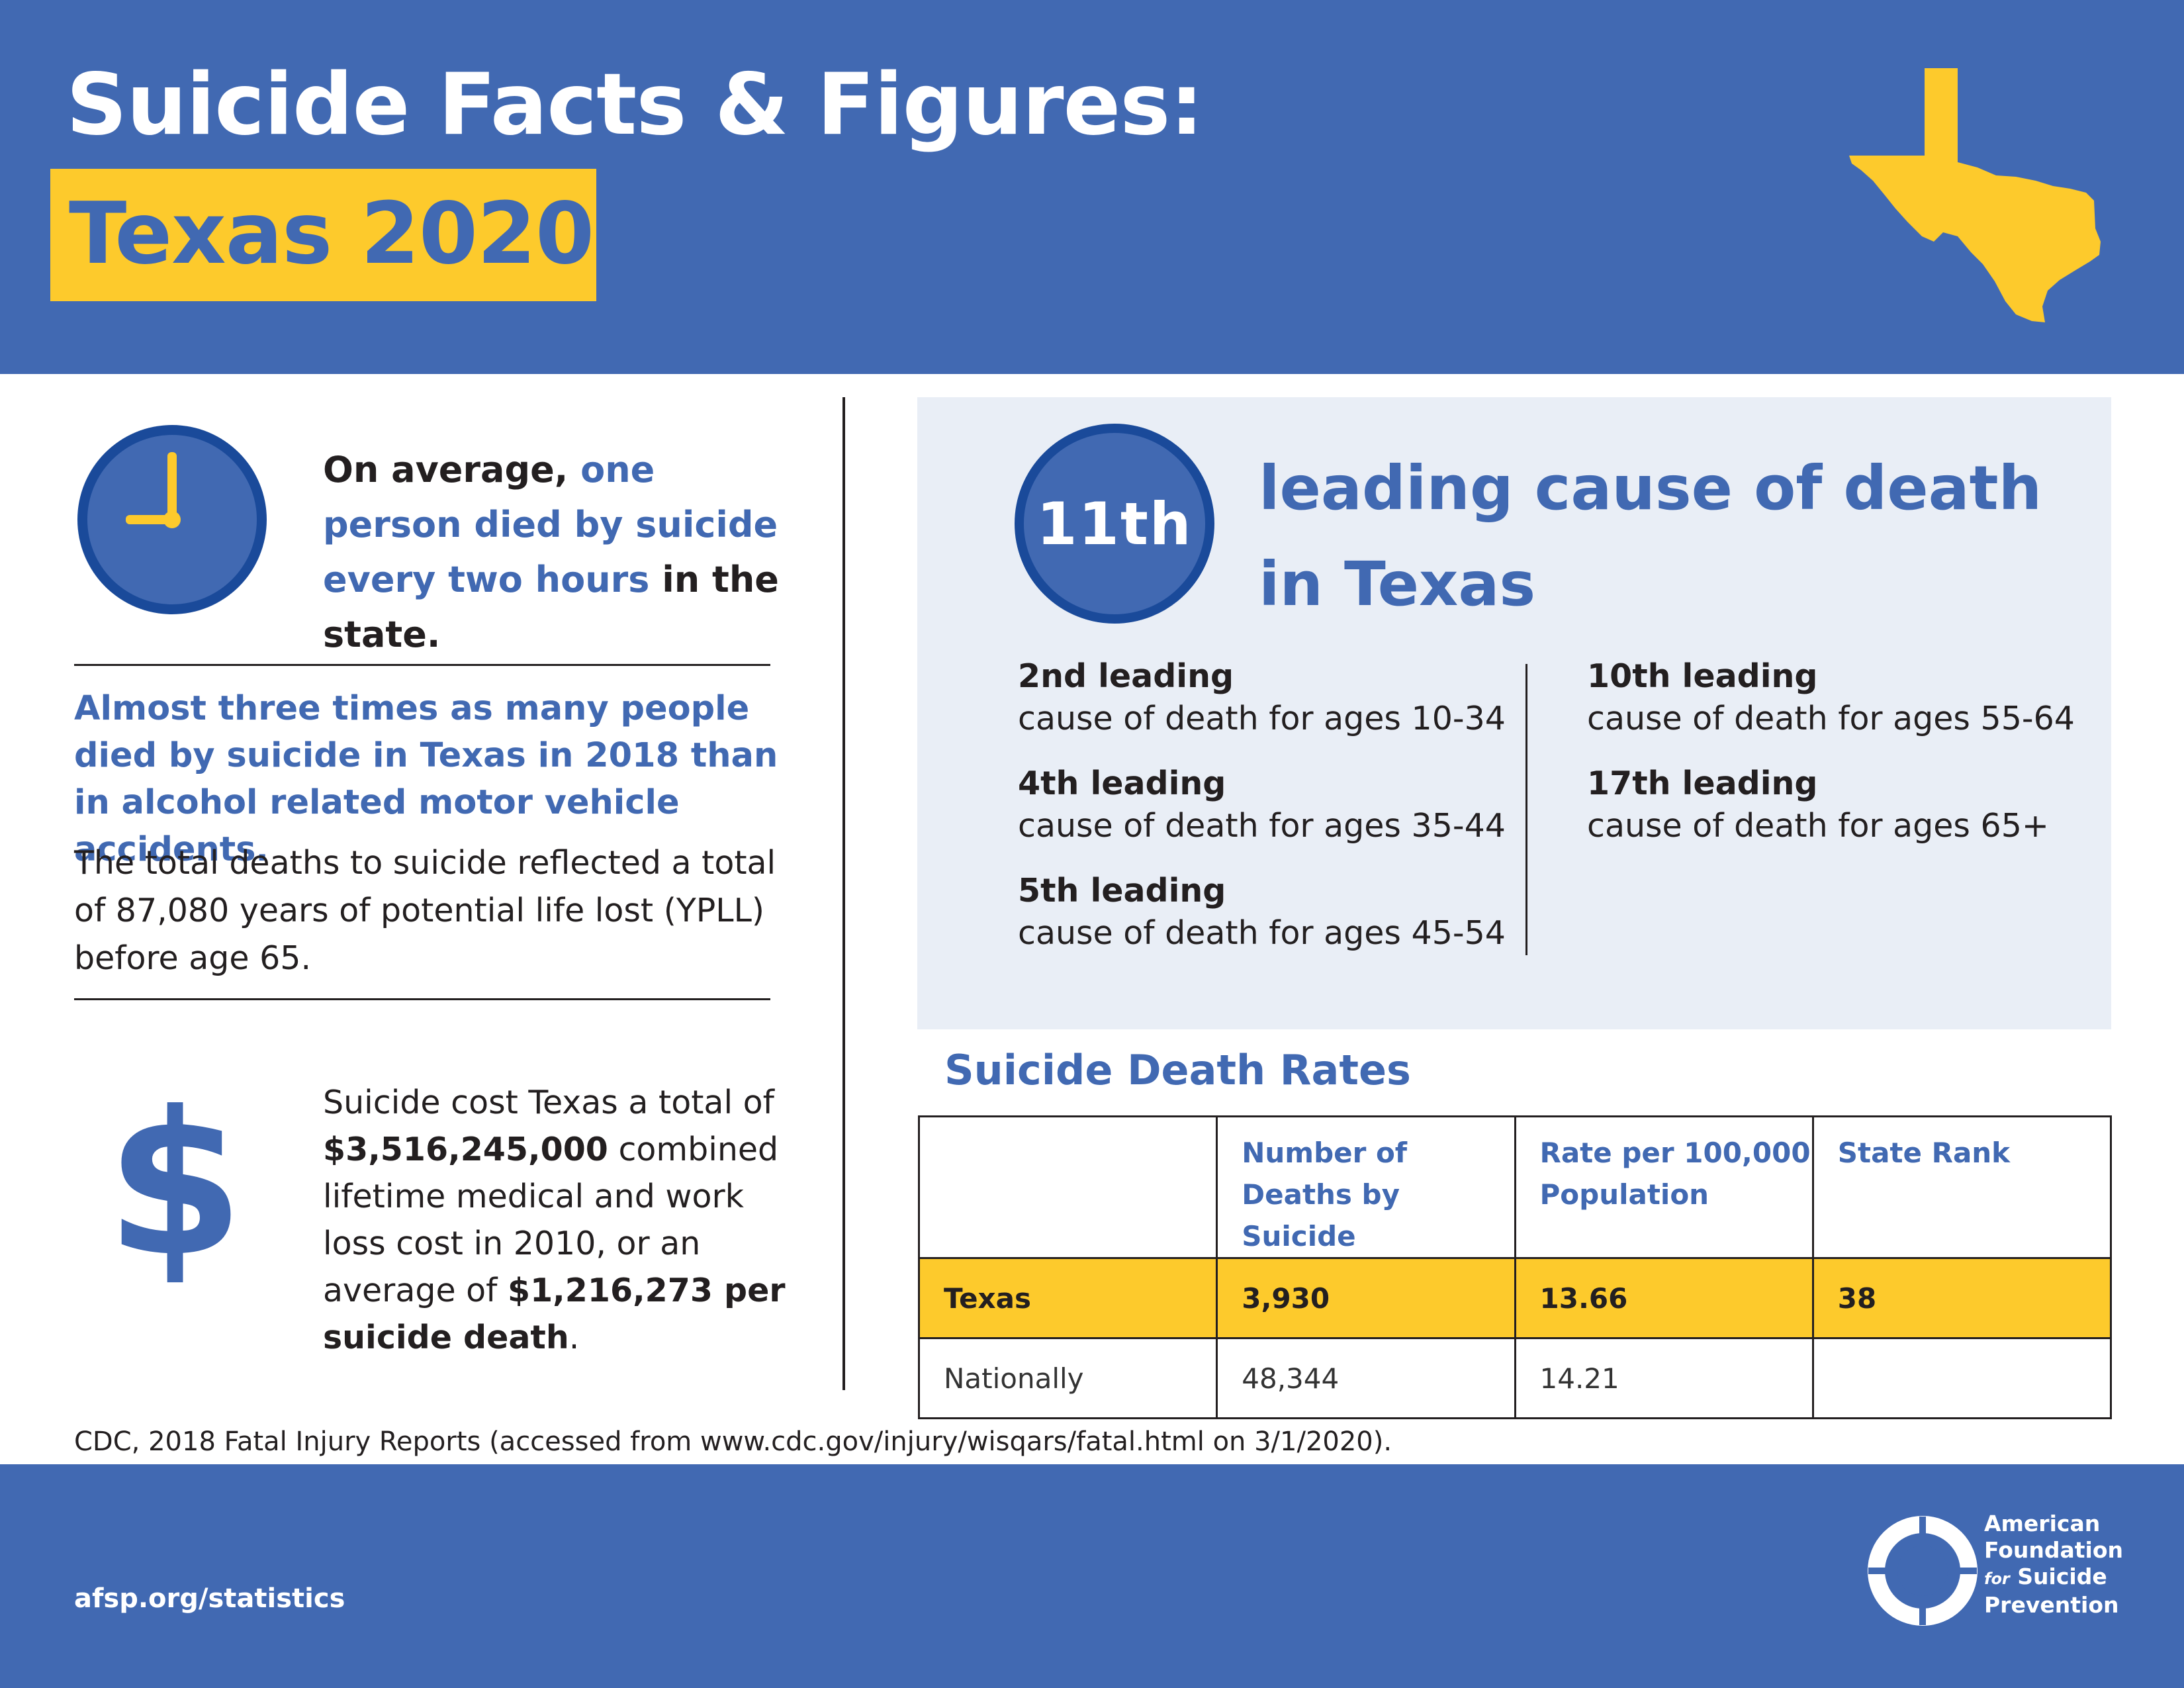 The image size is (2184, 1688). I want to click on table-cell, so click(1962, 1378).